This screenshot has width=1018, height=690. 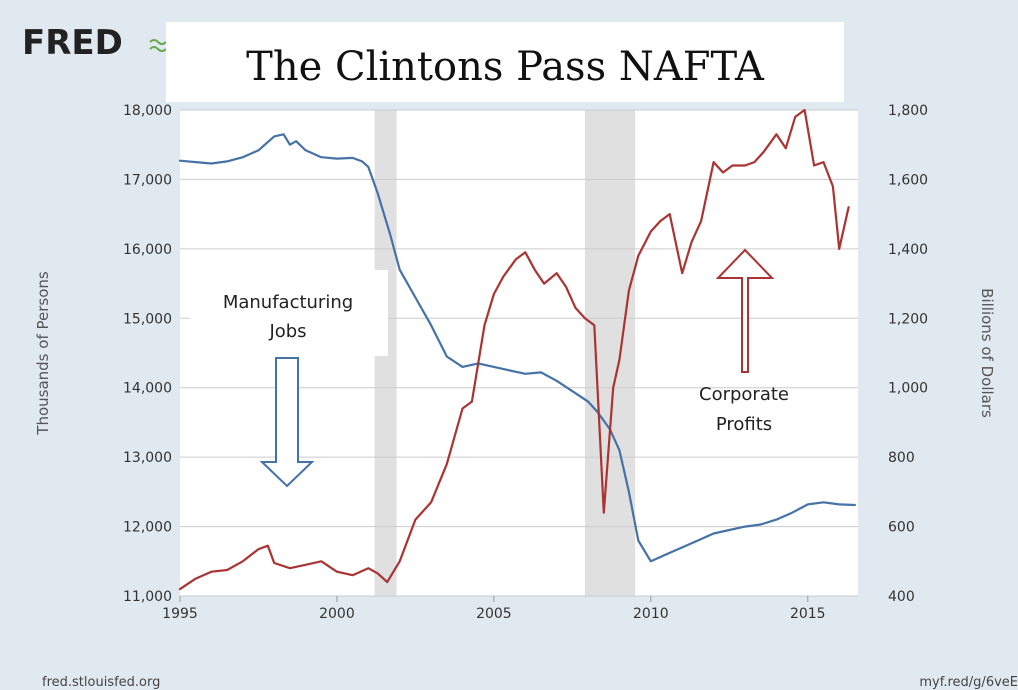 What do you see at coordinates (147, 250) in the screenshot?
I see `left-tick-label: 16,000` at bounding box center [147, 250].